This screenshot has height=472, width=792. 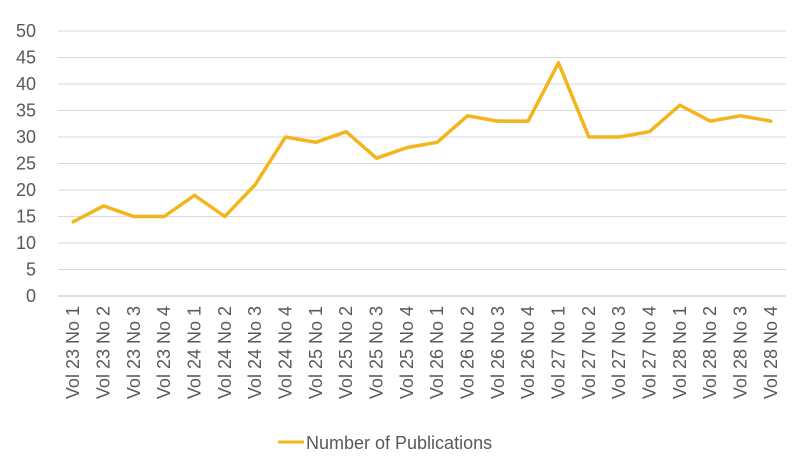 I want to click on x-tick-label: Vol 25 No 1, so click(x=316, y=352).